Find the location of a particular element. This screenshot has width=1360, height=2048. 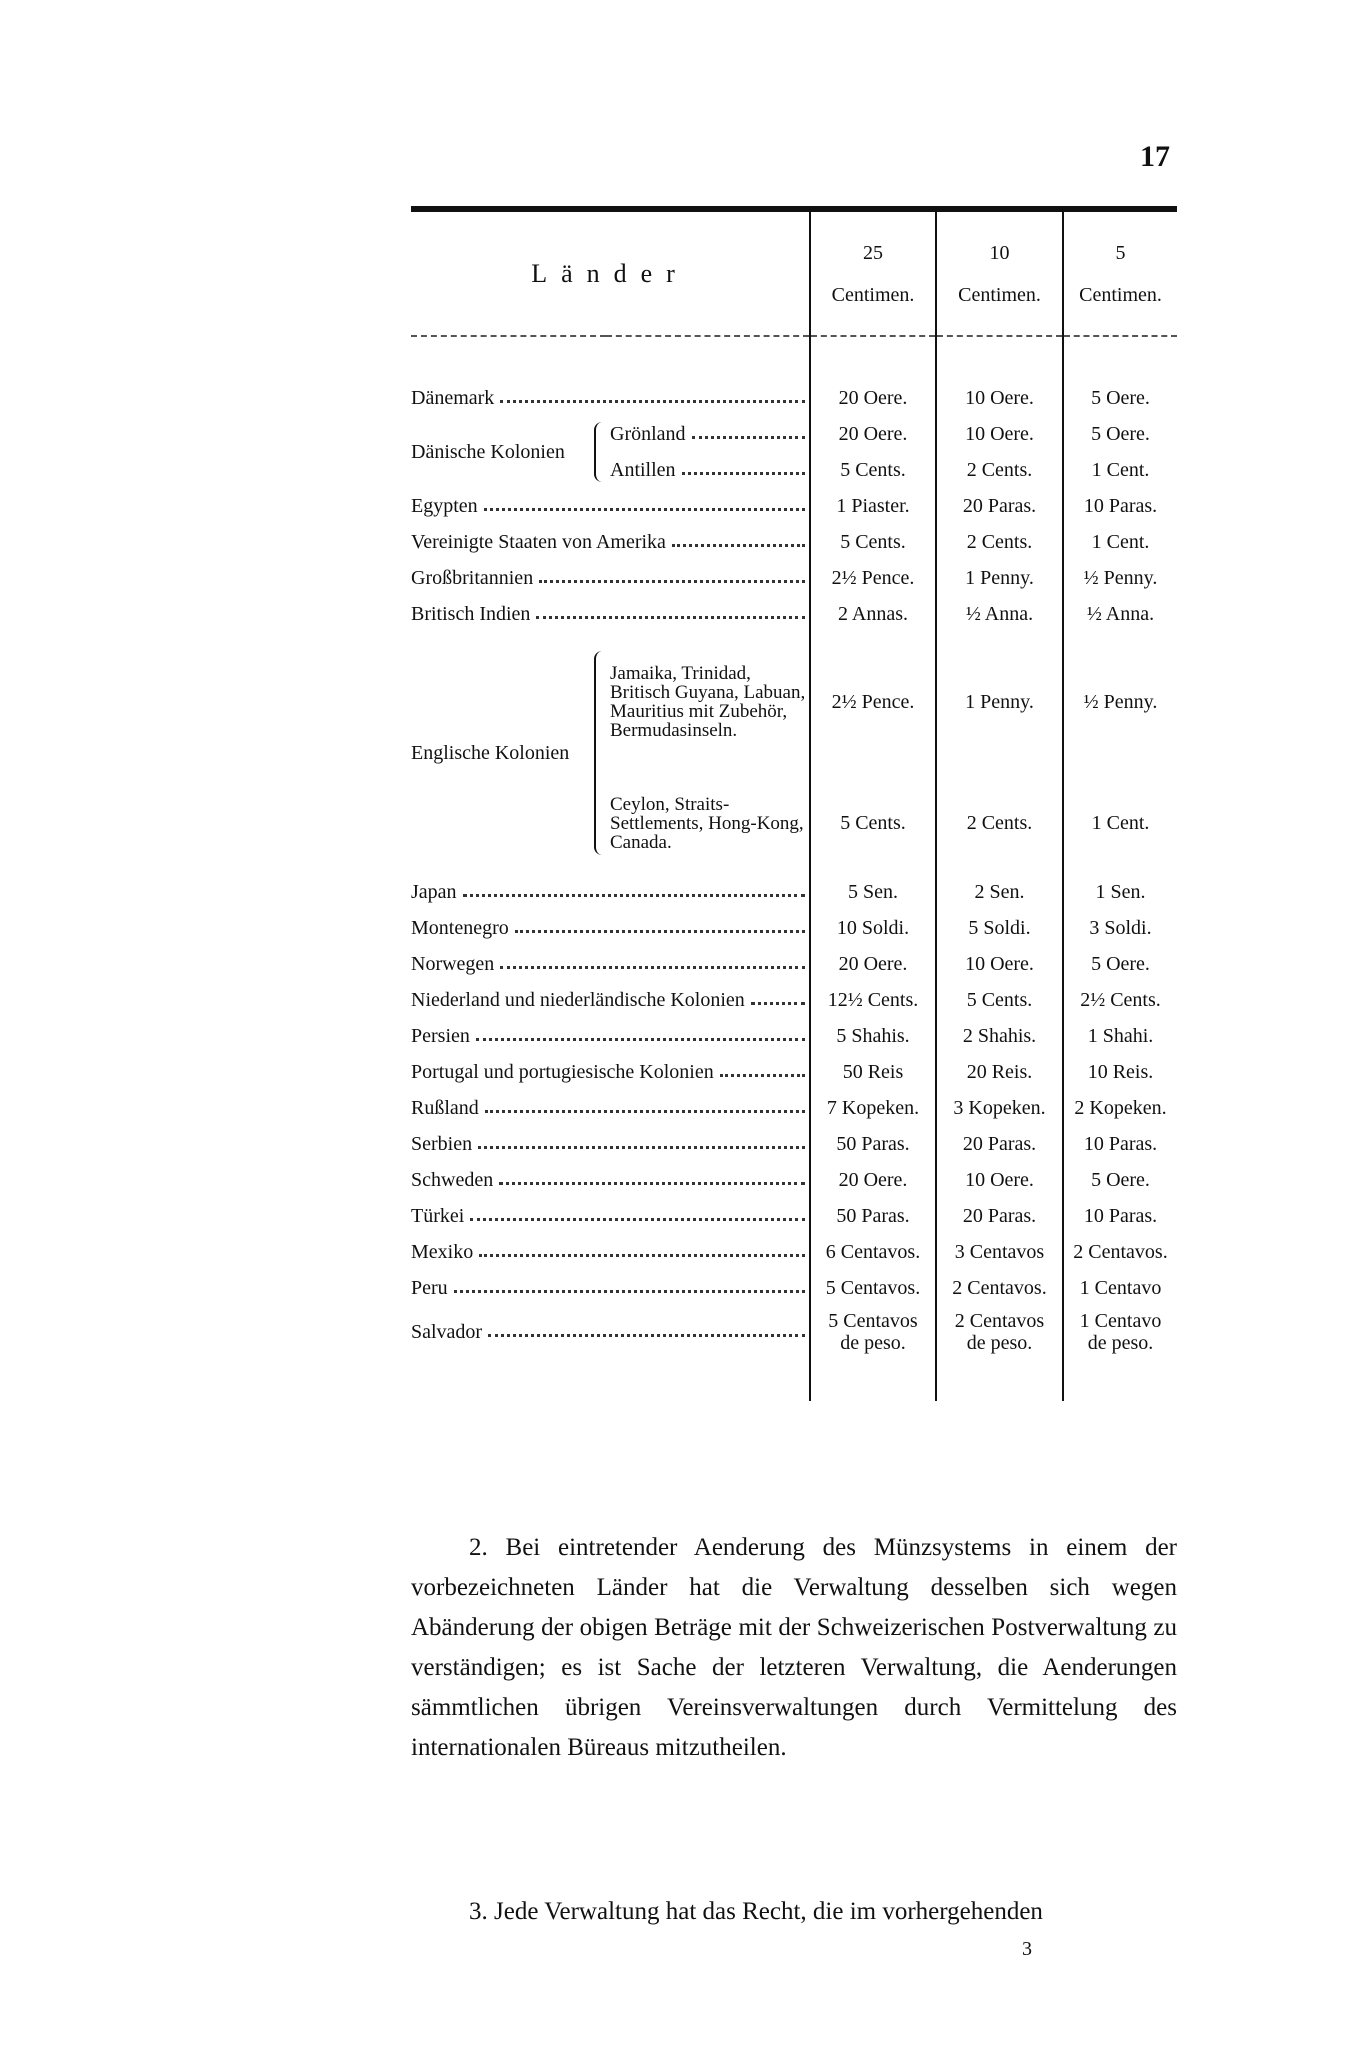

value-cell: ½ Penny. is located at coordinates (1119, 578).